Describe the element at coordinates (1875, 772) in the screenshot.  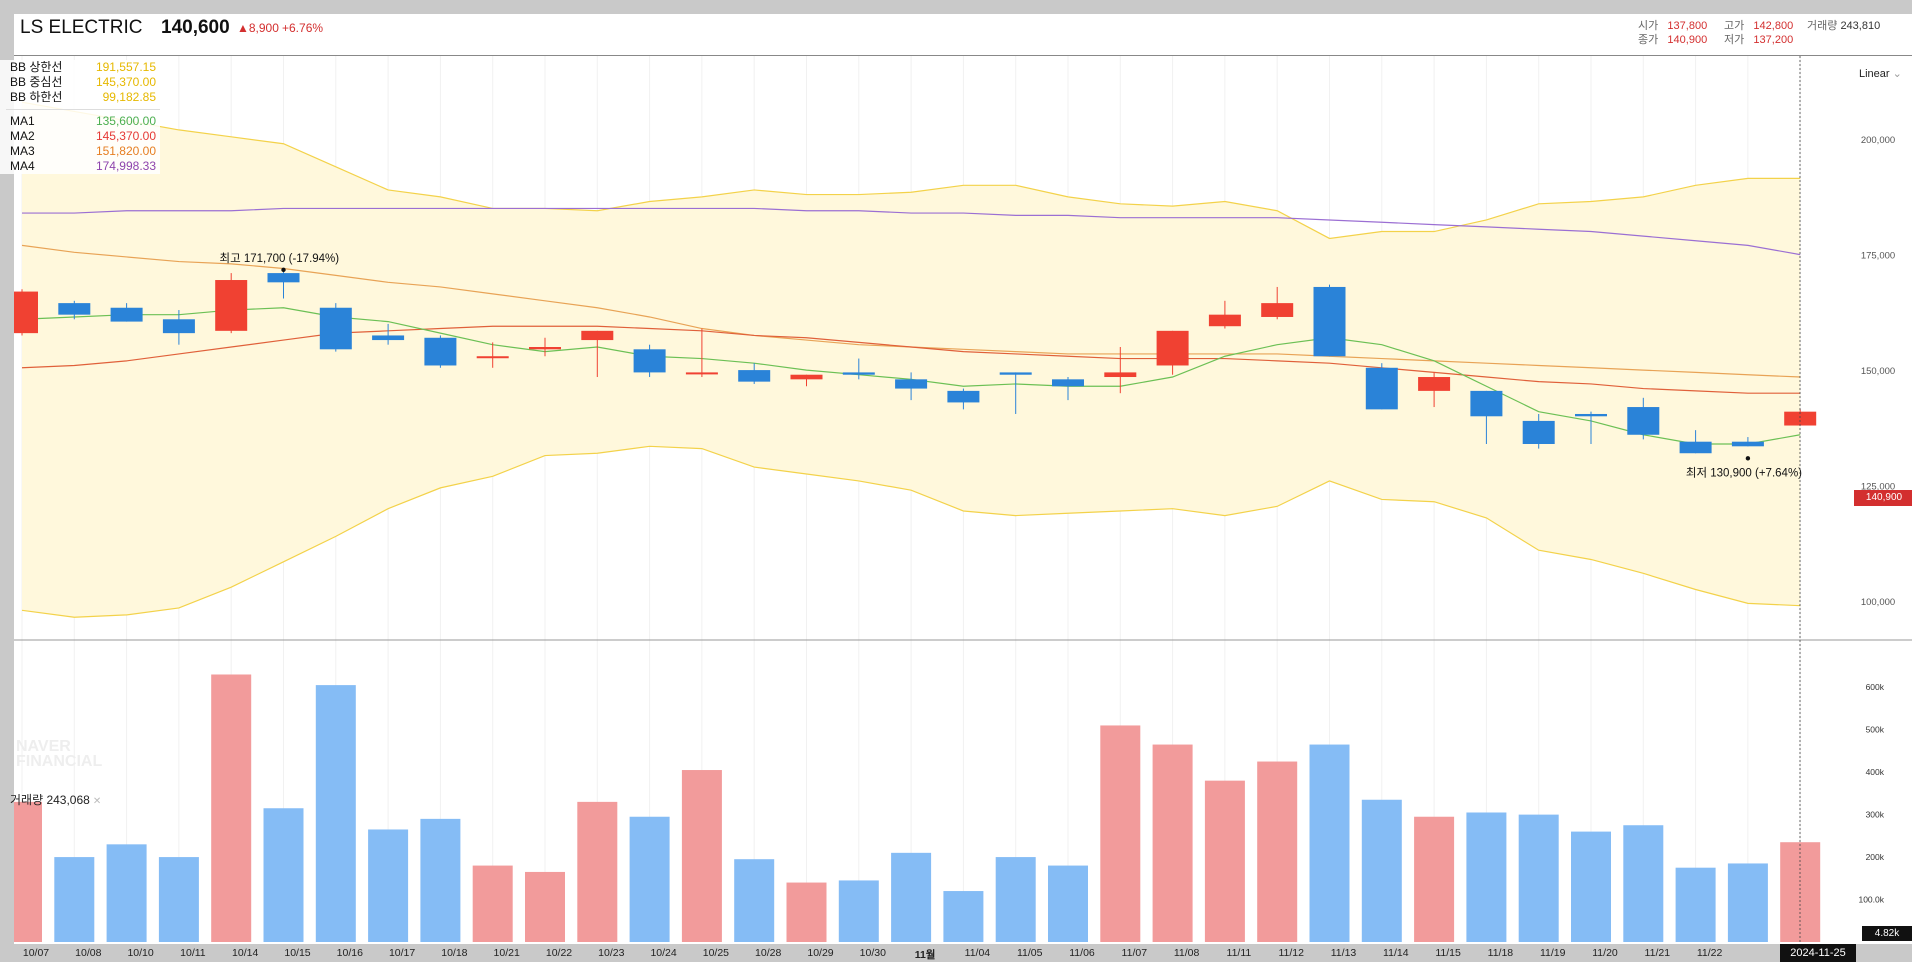
I see `volume-tick-label: 400k` at that location.